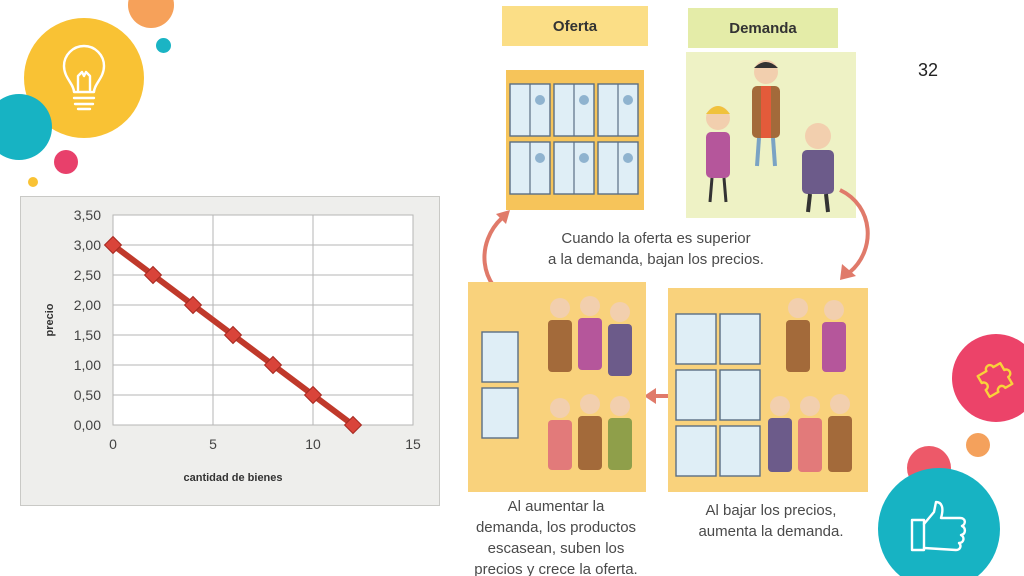  What do you see at coordinates (854, 234) in the screenshot?
I see `cycle-arrow-right` at bounding box center [854, 234].